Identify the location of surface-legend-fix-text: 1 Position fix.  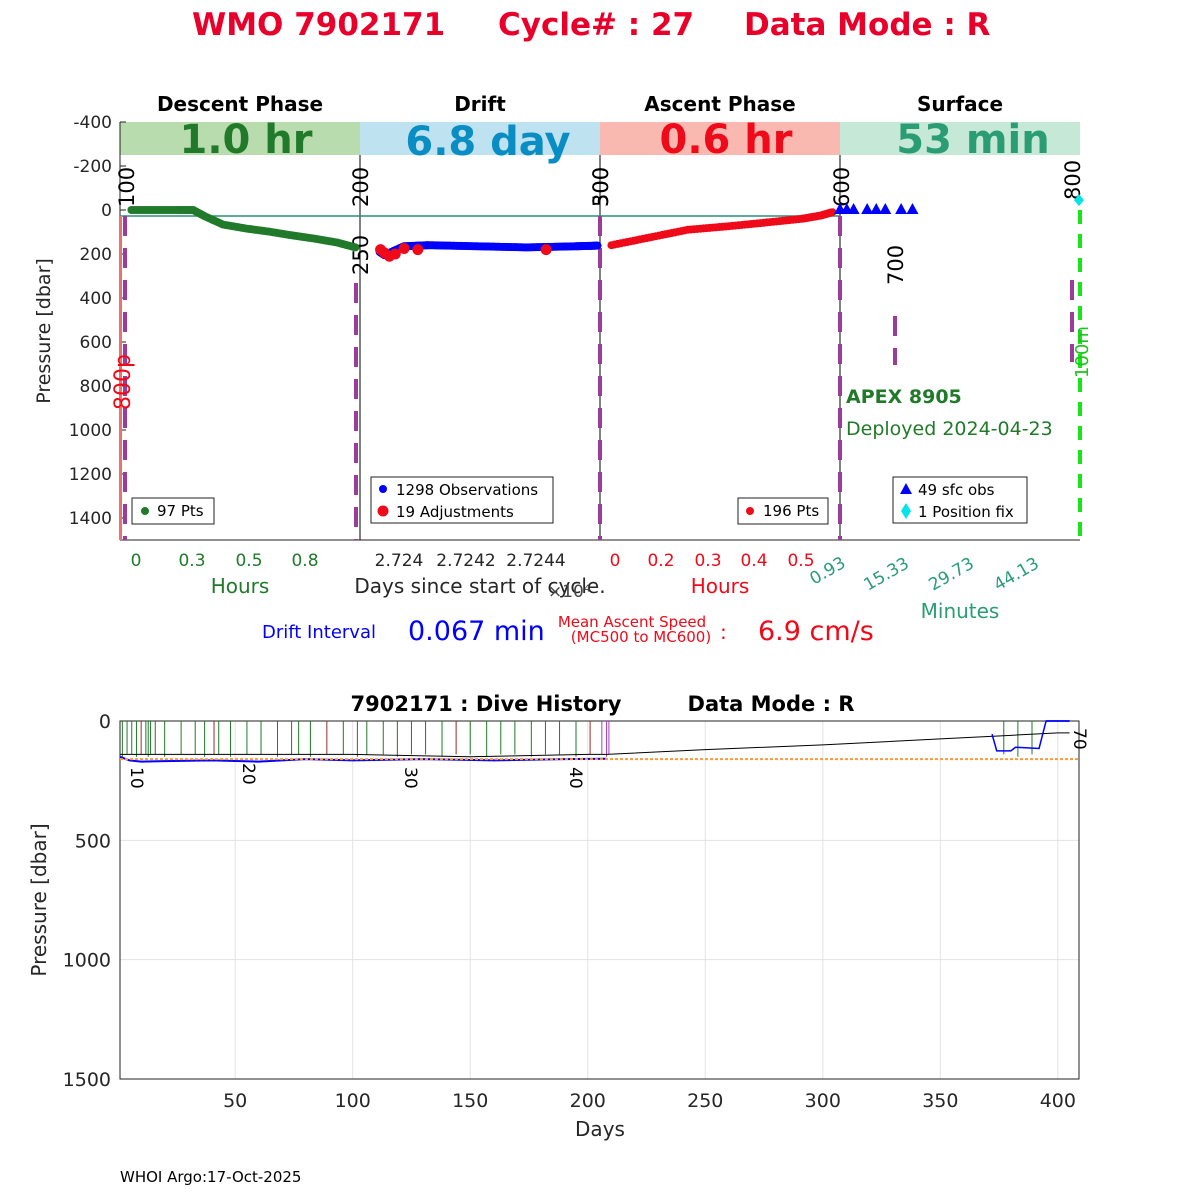
(966, 512).